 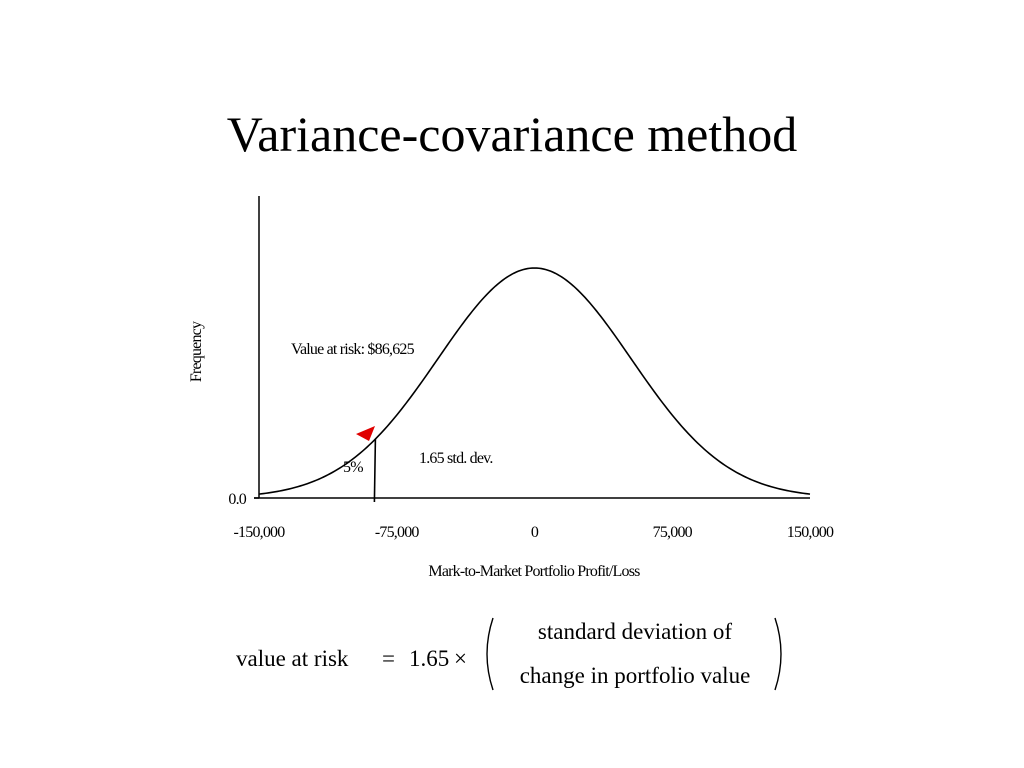 I want to click on var-cutoff-line, so click(x=375, y=471).